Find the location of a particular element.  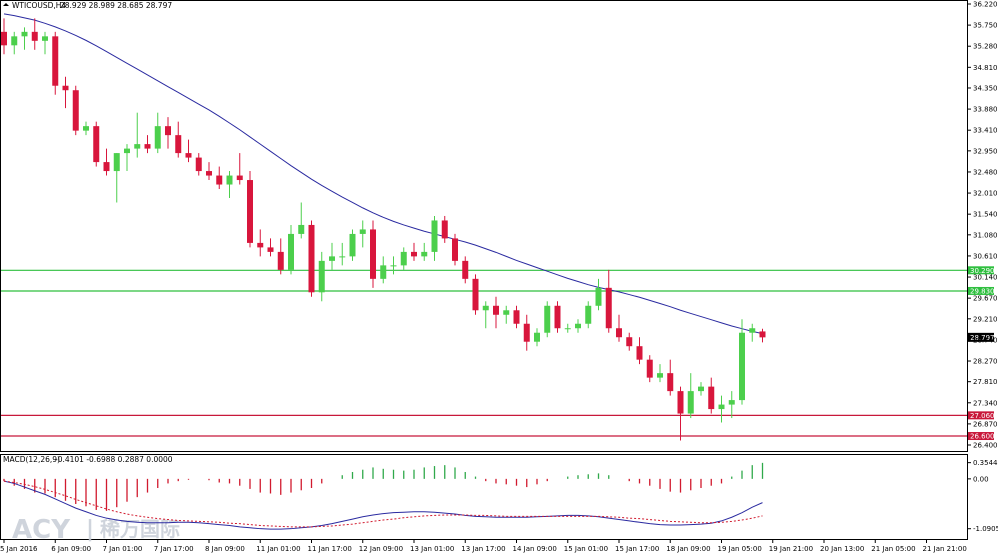

price-tick-label: 32.010 is located at coordinates (985, 194).